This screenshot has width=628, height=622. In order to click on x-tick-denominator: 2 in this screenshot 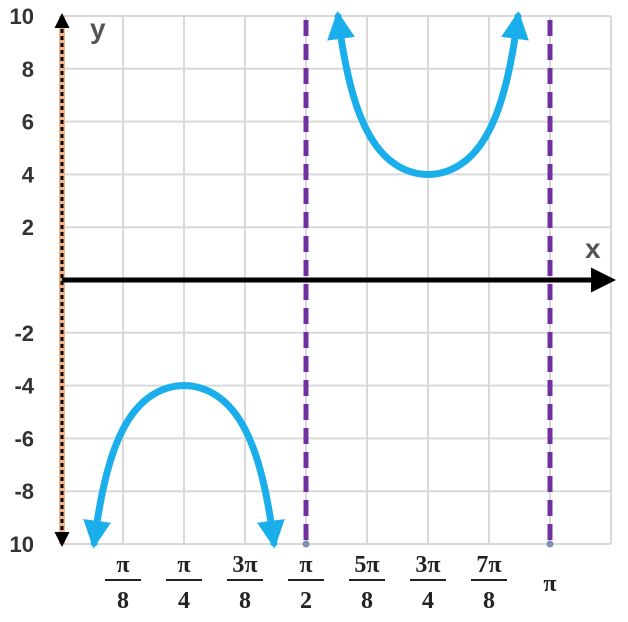, I will do `click(306, 601)`.